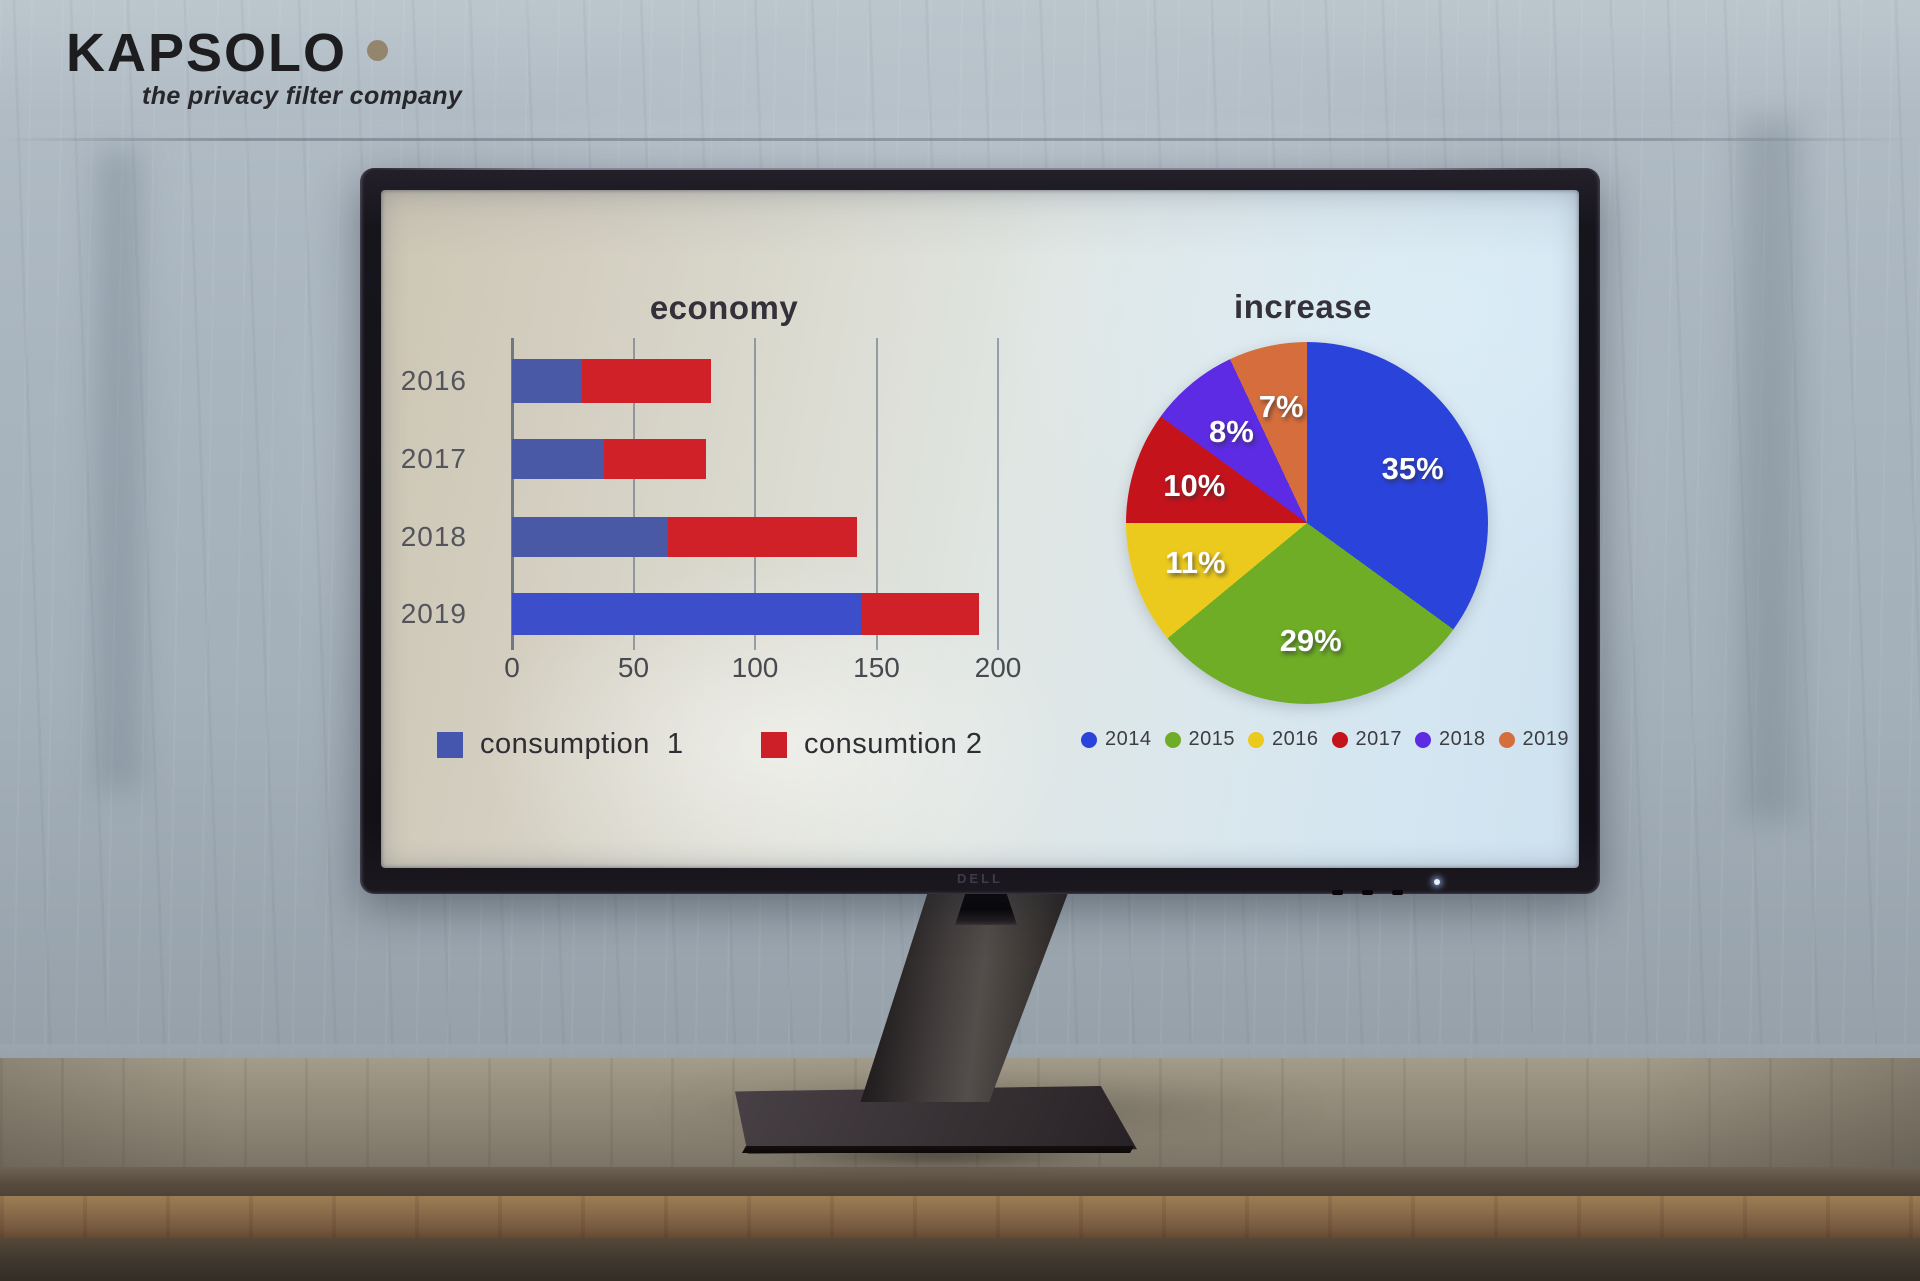 Image resolution: width=1920 pixels, height=1281 pixels. What do you see at coordinates (582, 744) in the screenshot?
I see `legend-label: consumption 1` at bounding box center [582, 744].